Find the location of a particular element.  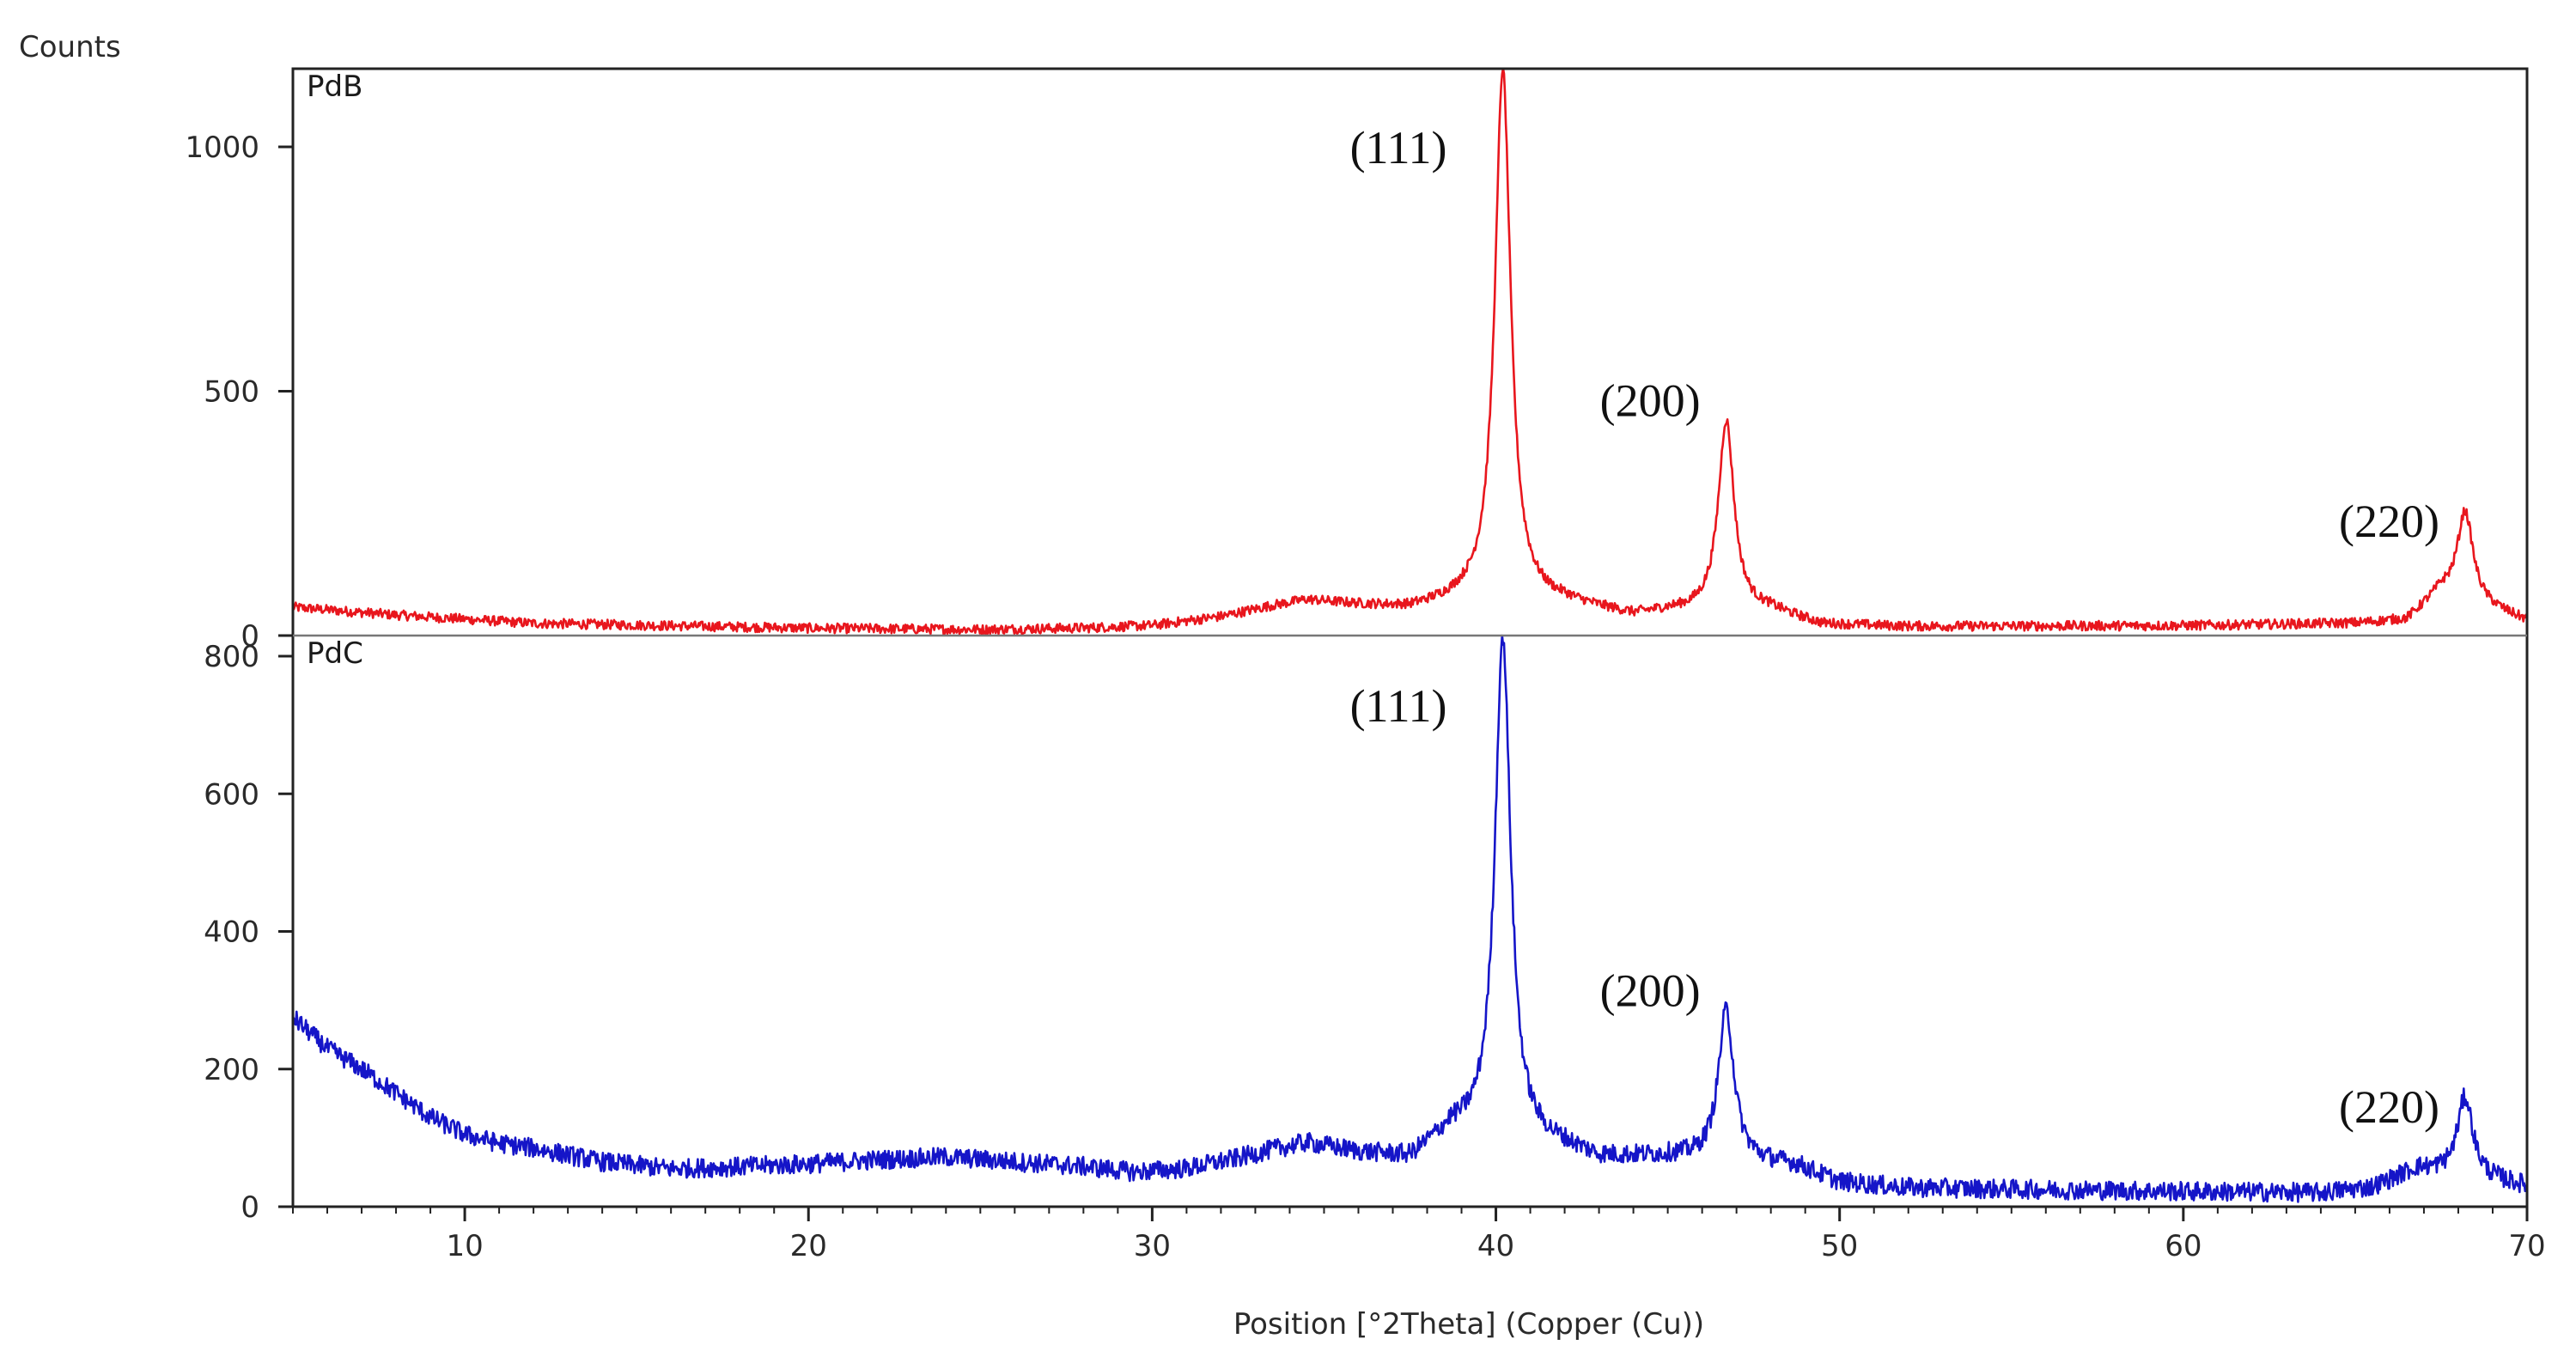

y-tick-label: 200 is located at coordinates (231, 1070).